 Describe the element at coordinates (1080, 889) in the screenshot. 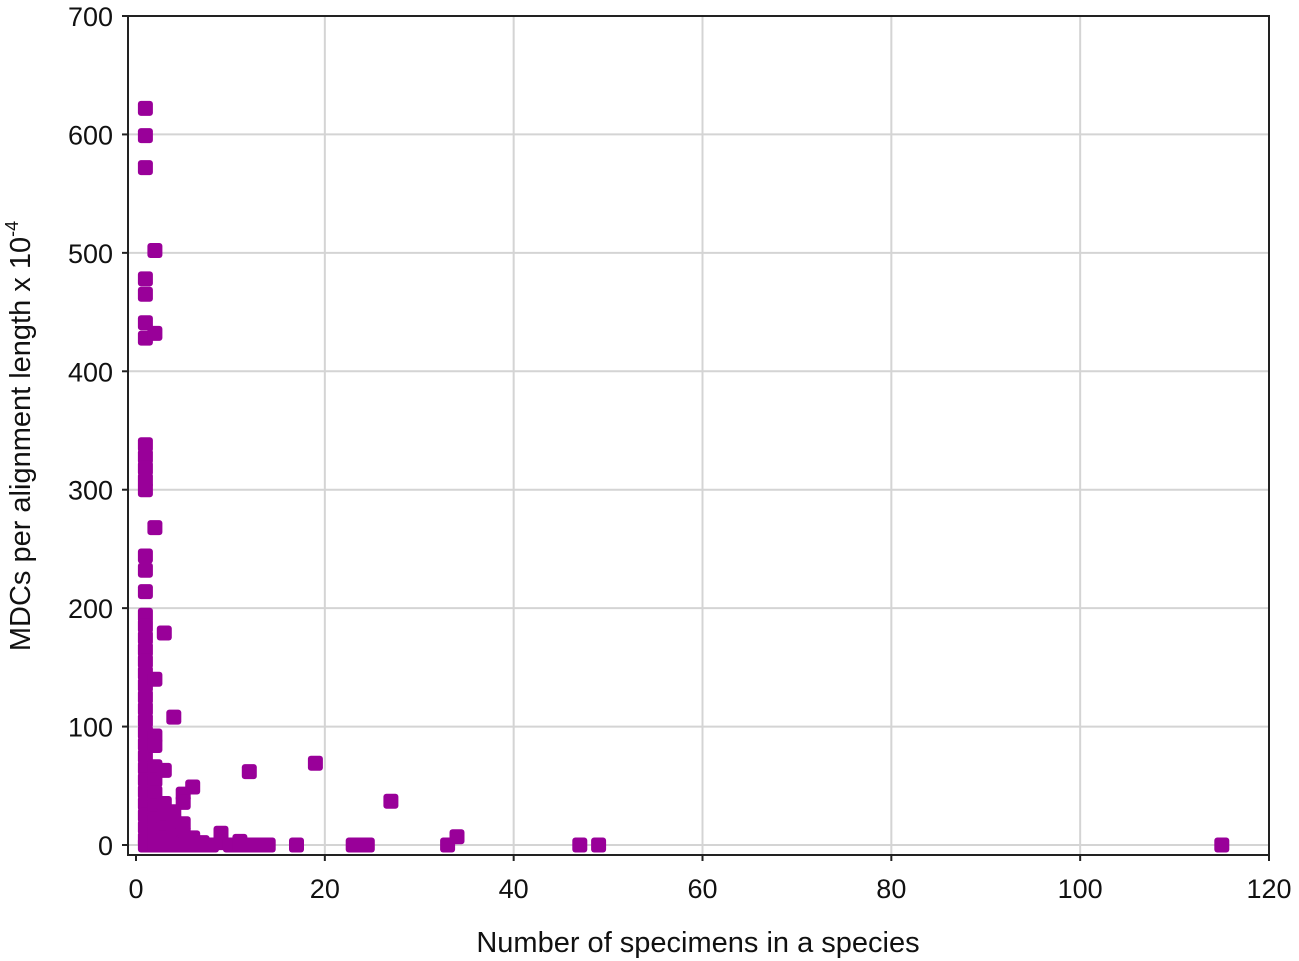

I see `x-tick-label: 100` at that location.